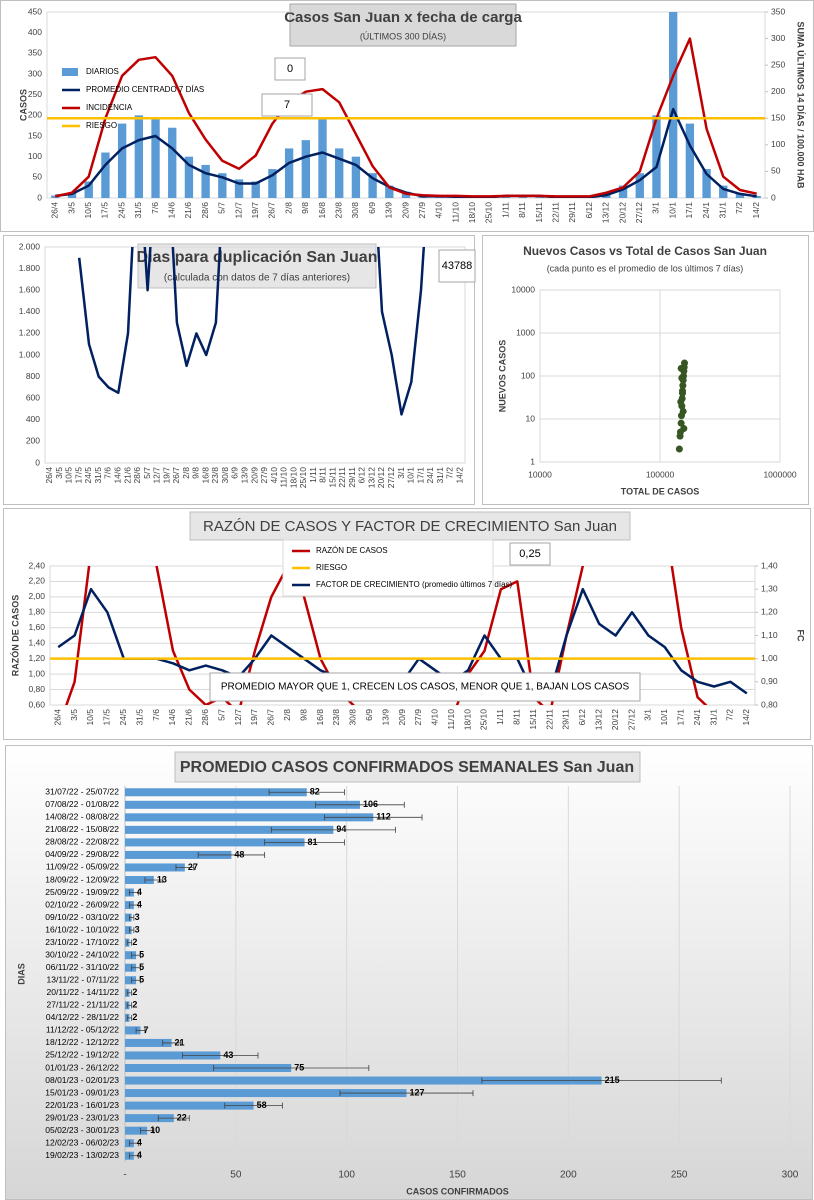 This screenshot has height=1200, width=814. What do you see at coordinates (101, 125) in the screenshot?
I see `legend-label: RIESGO` at bounding box center [101, 125].